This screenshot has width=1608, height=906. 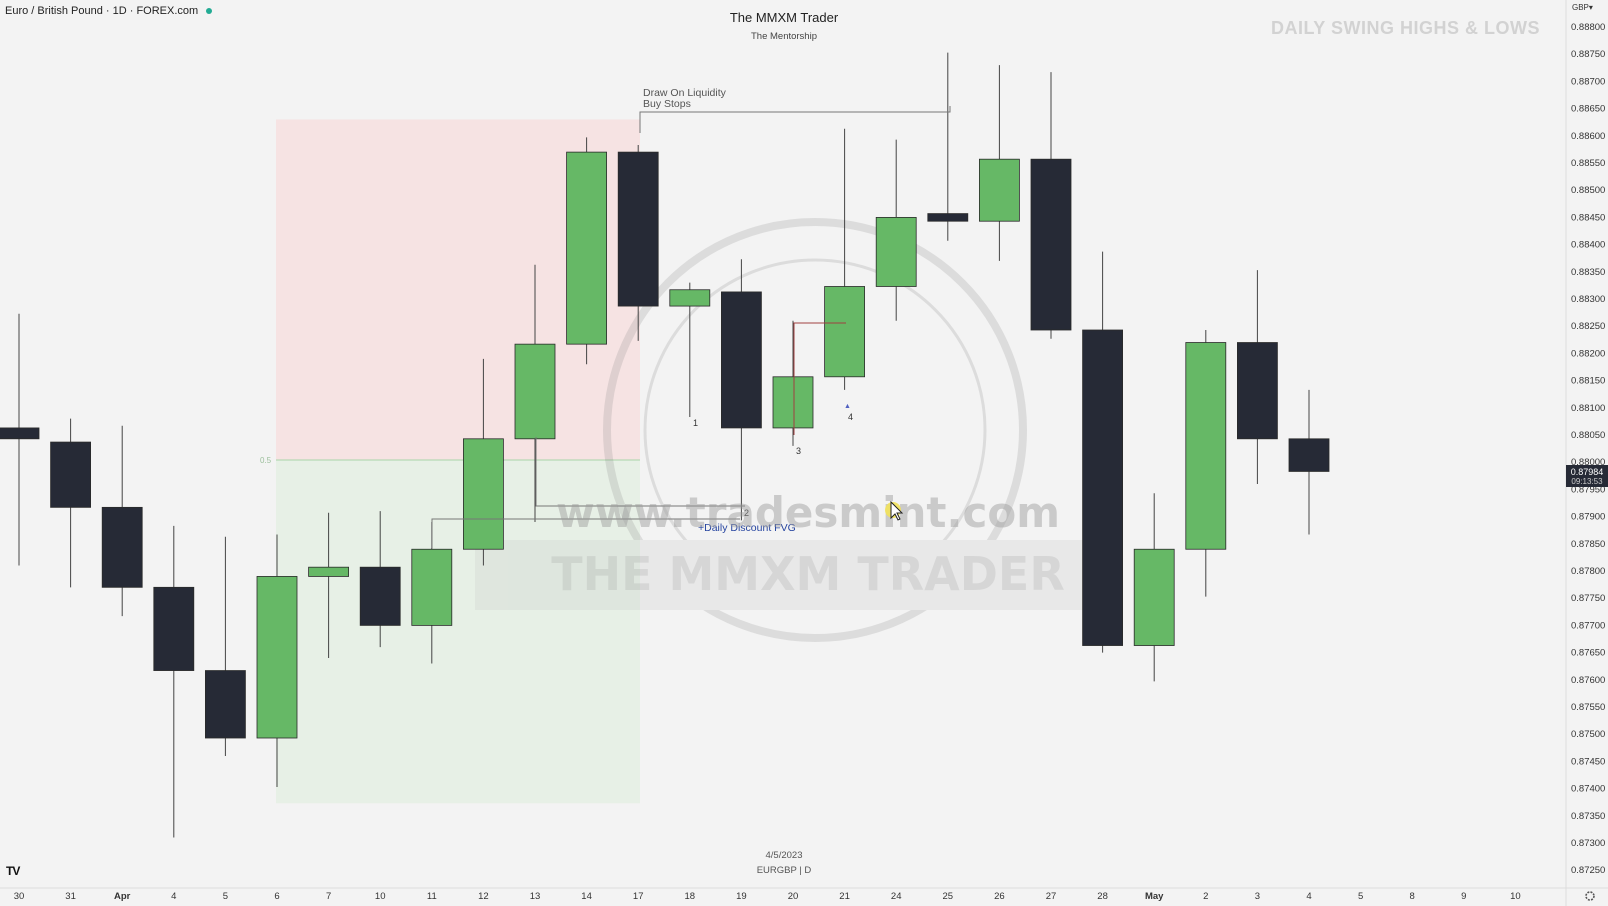 What do you see at coordinates (1154, 597) in the screenshot?
I see `candle-body-May` at bounding box center [1154, 597].